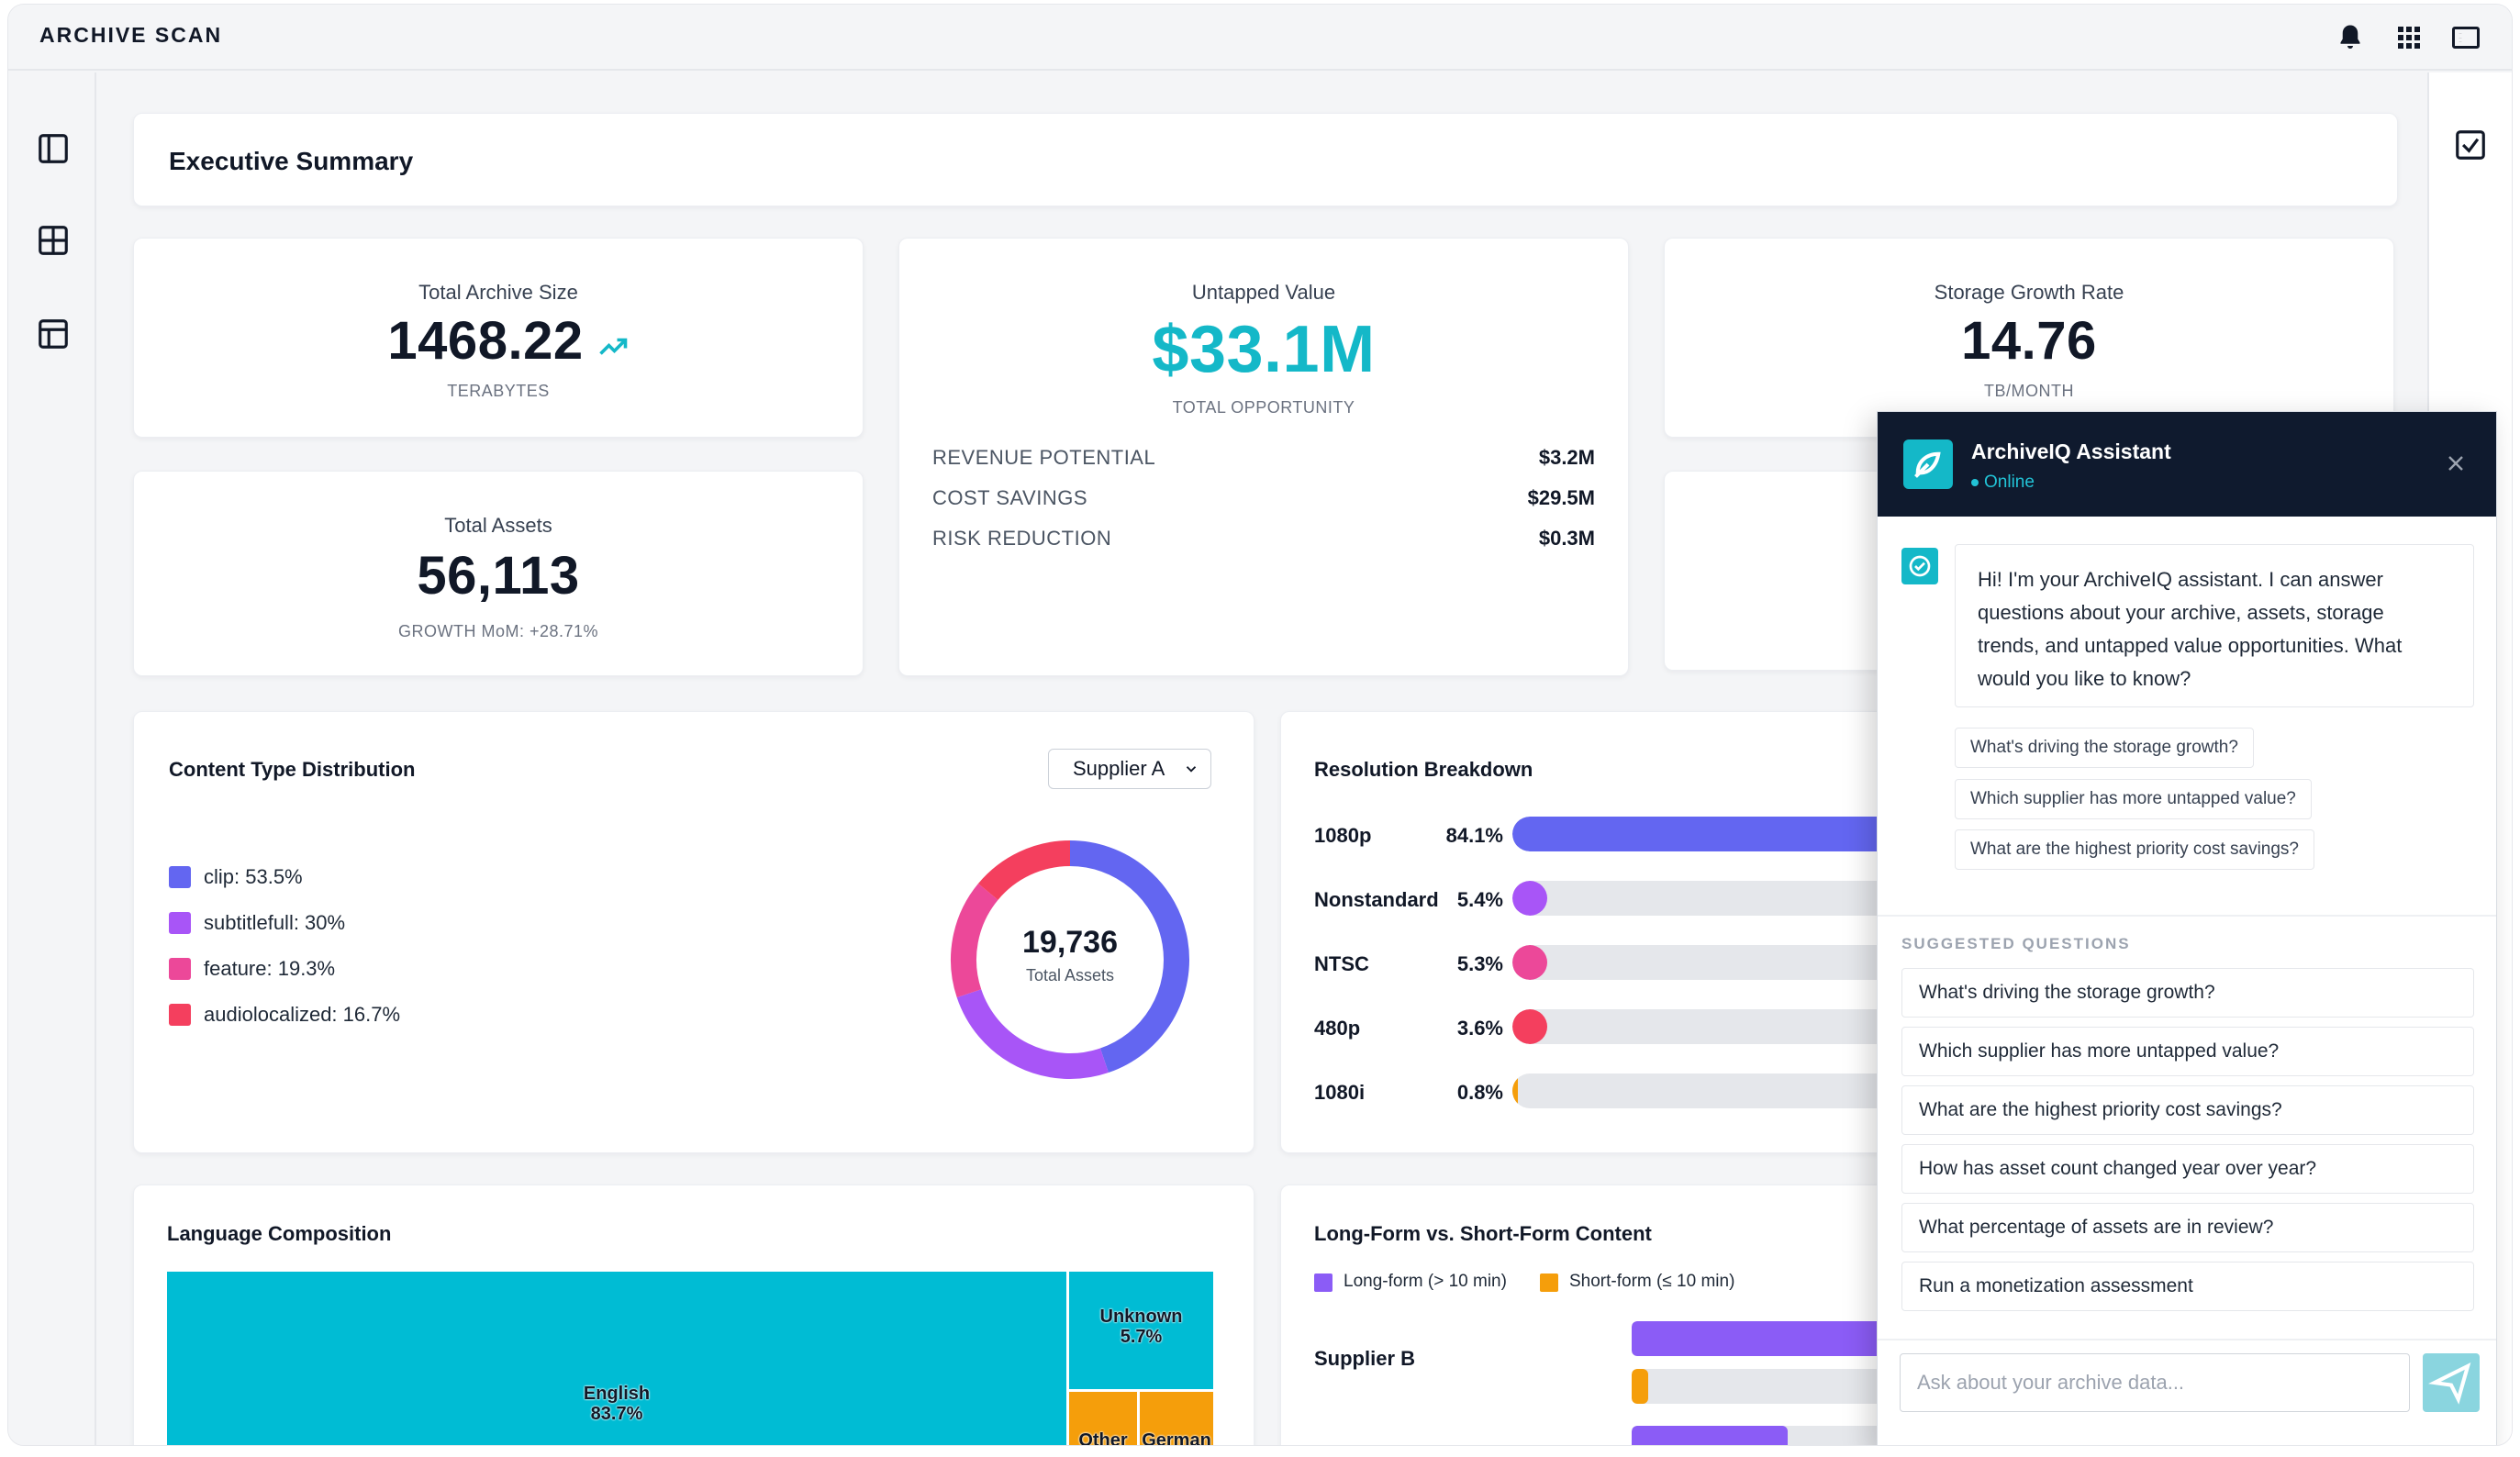 The image size is (2520, 1457). I want to click on send-button, so click(2451, 1382).